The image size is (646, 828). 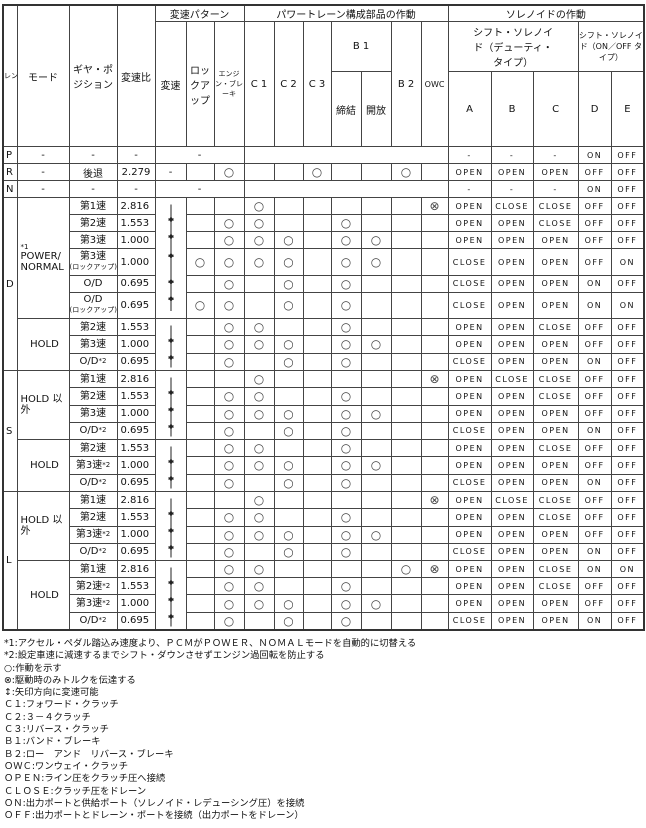 I want to click on range-cell: N, so click(x=10, y=189).